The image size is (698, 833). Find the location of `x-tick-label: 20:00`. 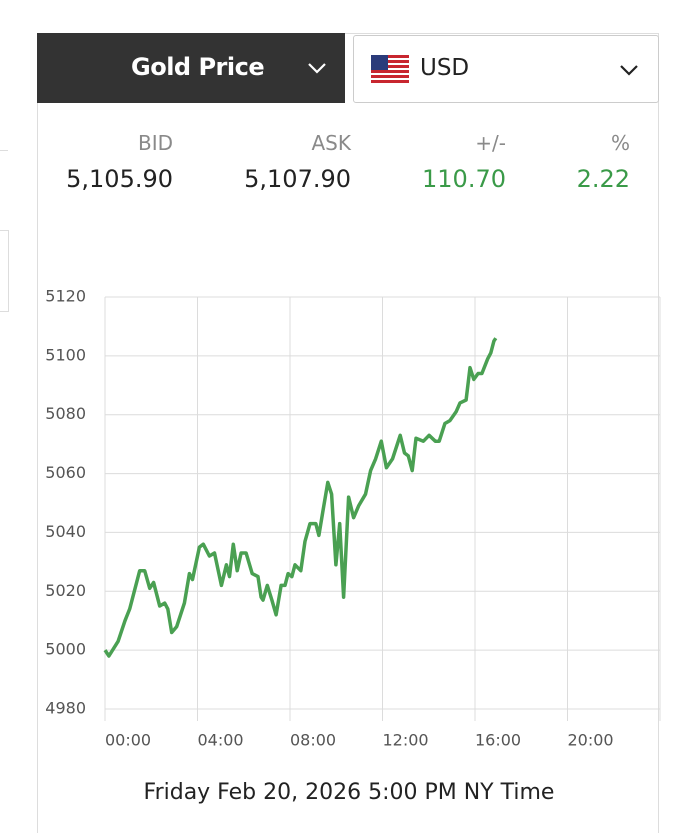

x-tick-label: 20:00 is located at coordinates (591, 740).